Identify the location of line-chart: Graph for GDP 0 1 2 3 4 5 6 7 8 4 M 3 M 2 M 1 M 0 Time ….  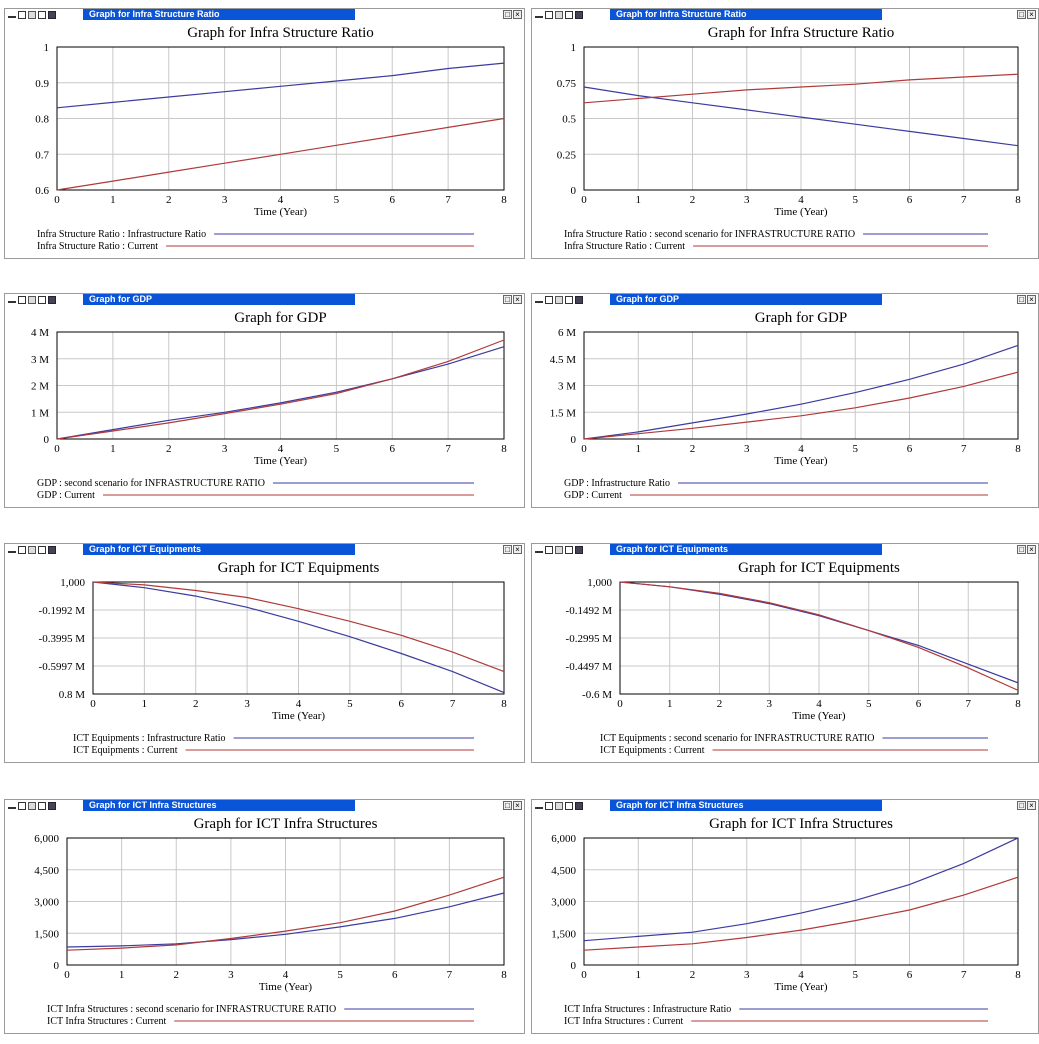
(269, 405).